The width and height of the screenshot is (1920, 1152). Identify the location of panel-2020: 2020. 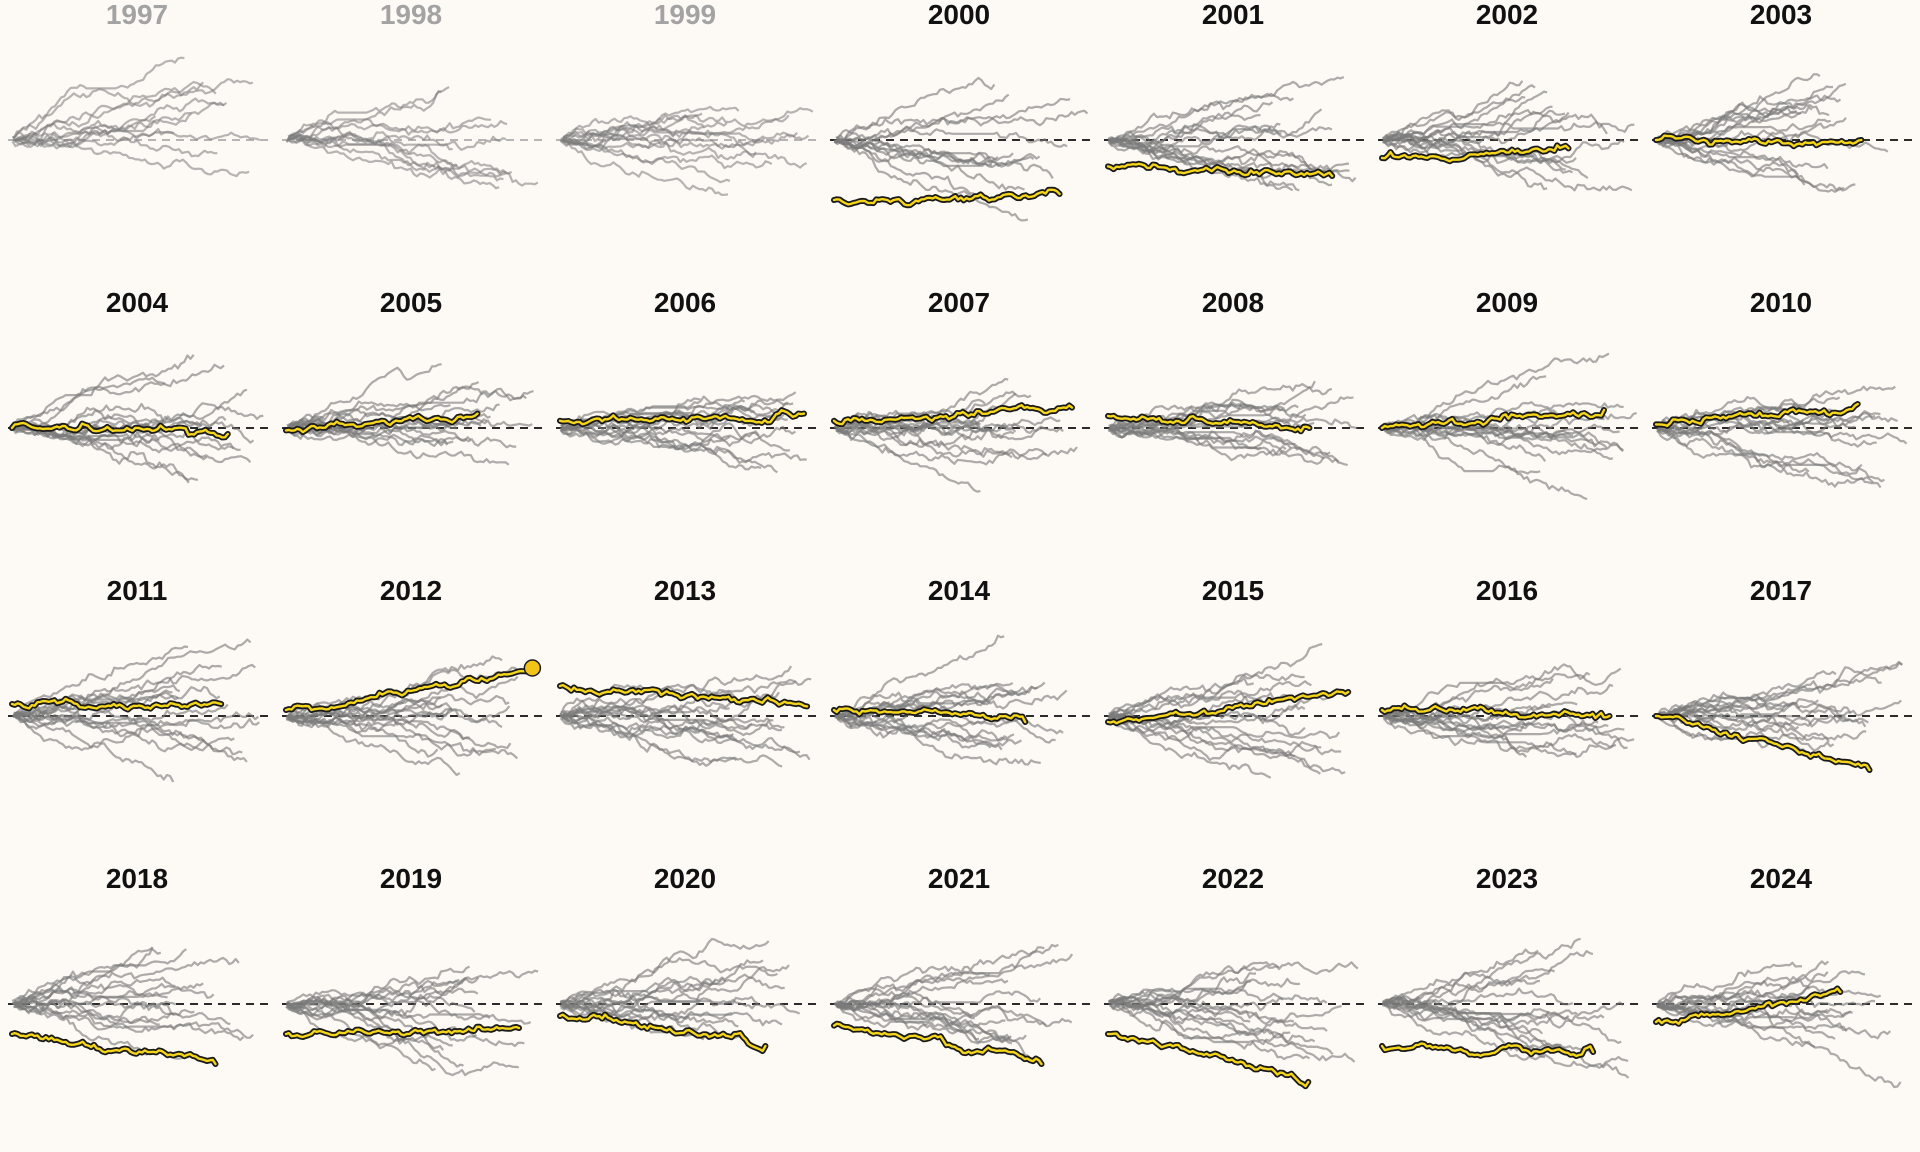
(685, 1008).